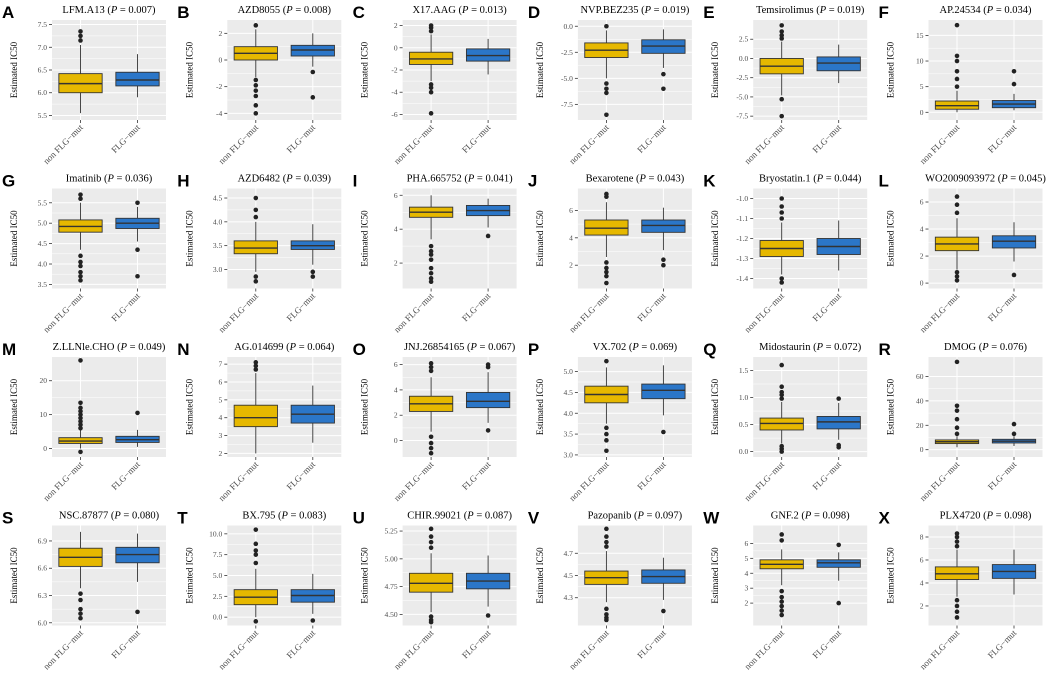 The image size is (1052, 679). Describe the element at coordinates (920, 425) in the screenshot. I see `y-tick-label: 20` at that location.